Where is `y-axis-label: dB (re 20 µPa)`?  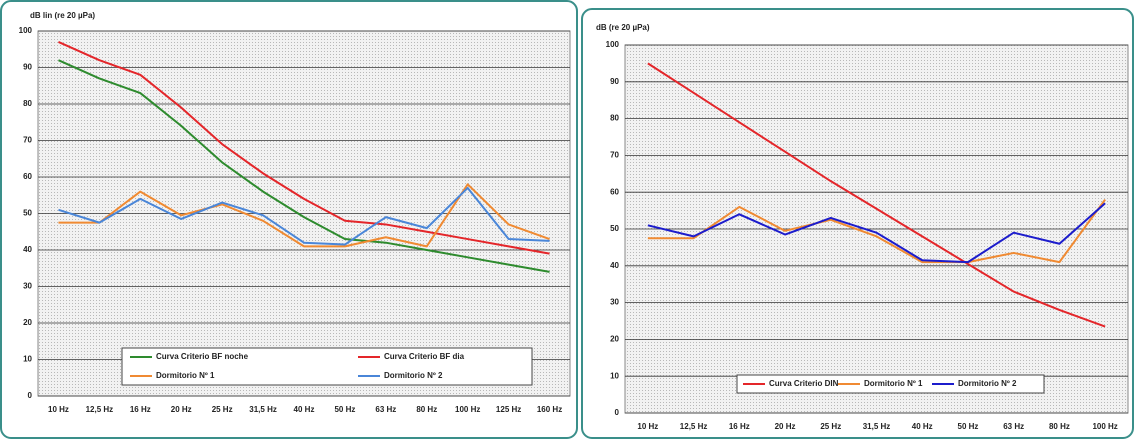 y-axis-label: dB (re 20 µPa) is located at coordinates (623, 27).